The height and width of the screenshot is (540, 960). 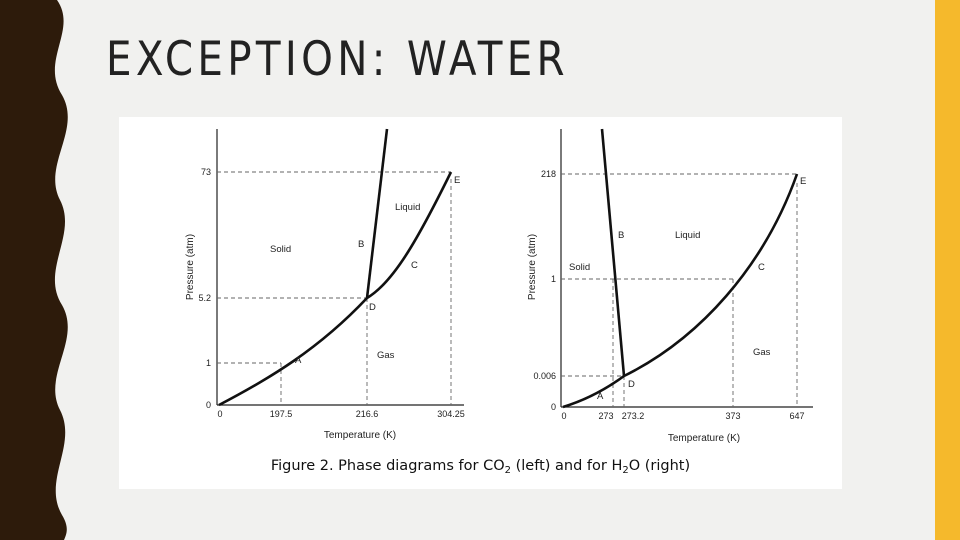 I want to click on right-accent-bar, so click(x=947, y=270).